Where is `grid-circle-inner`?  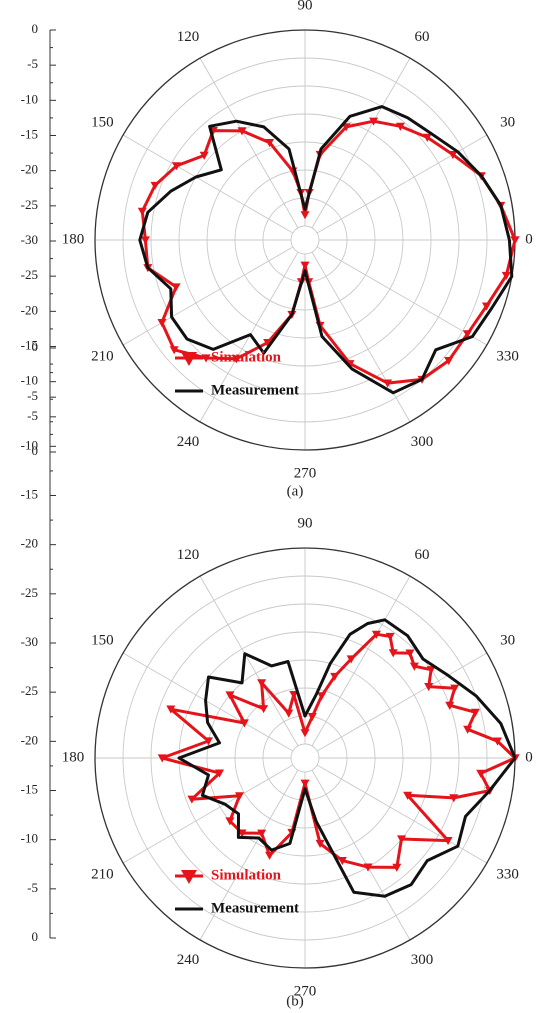 grid-circle-inner is located at coordinates (305, 240).